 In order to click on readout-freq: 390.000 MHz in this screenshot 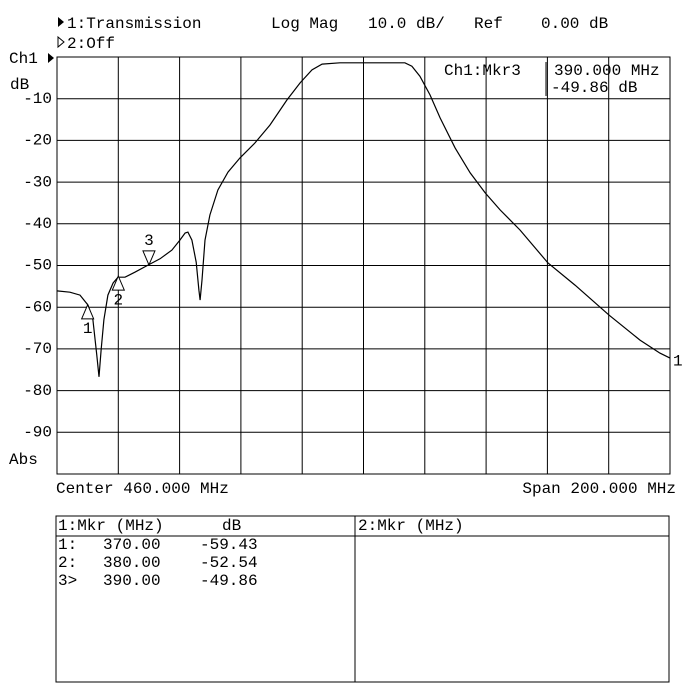, I will do `click(607, 71)`.